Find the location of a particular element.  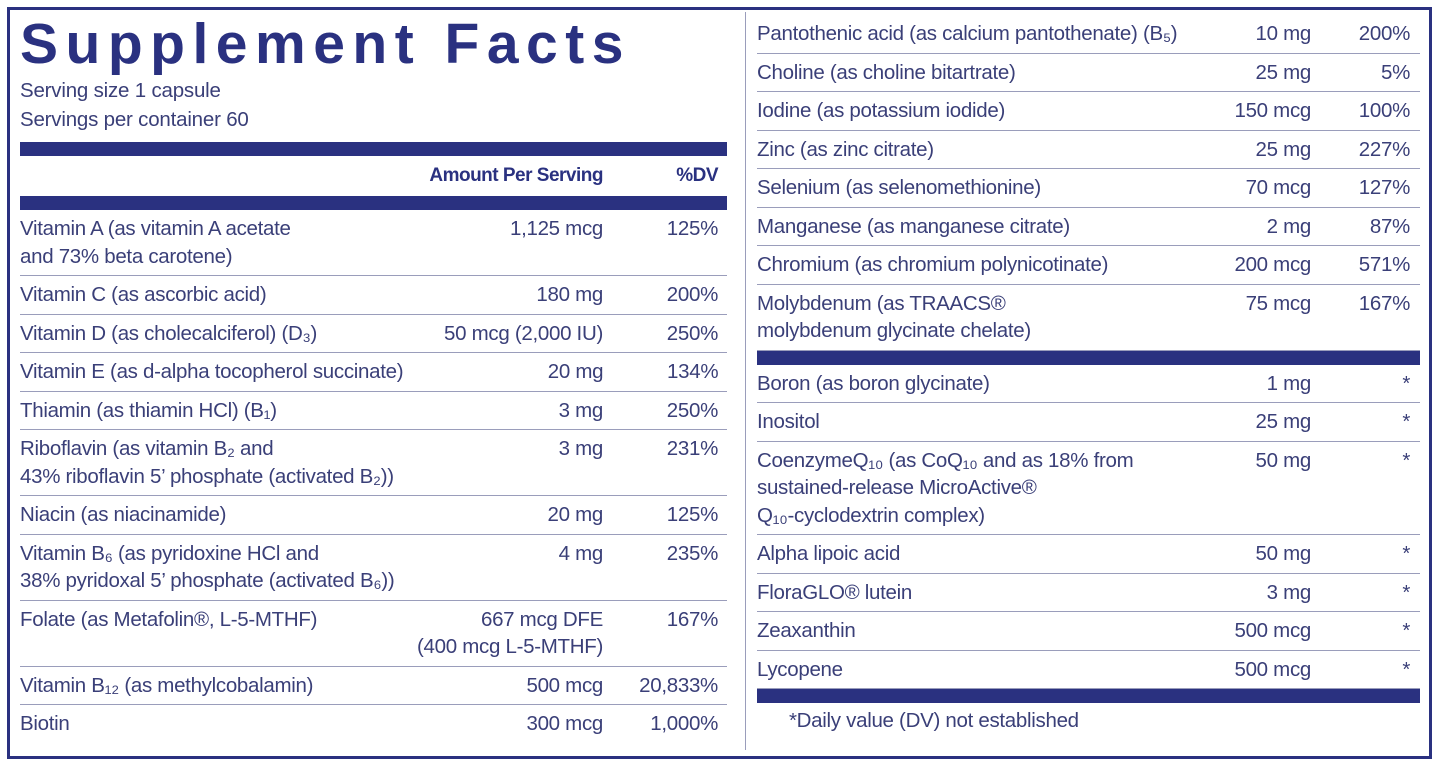

dv-value: 87% is located at coordinates (1389, 226).